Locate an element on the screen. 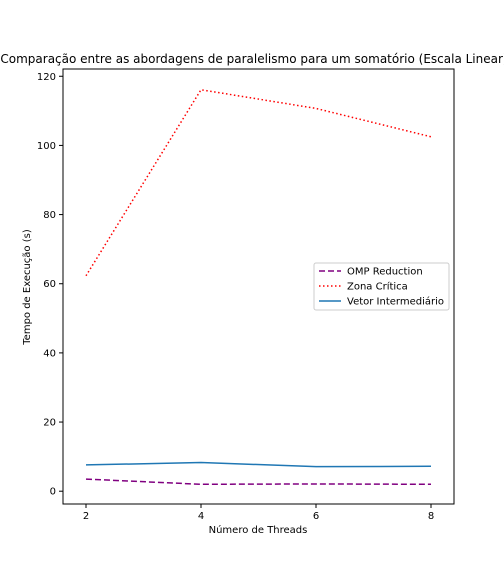 The image size is (504, 576). y-tick-label: 40 is located at coordinates (49, 353).